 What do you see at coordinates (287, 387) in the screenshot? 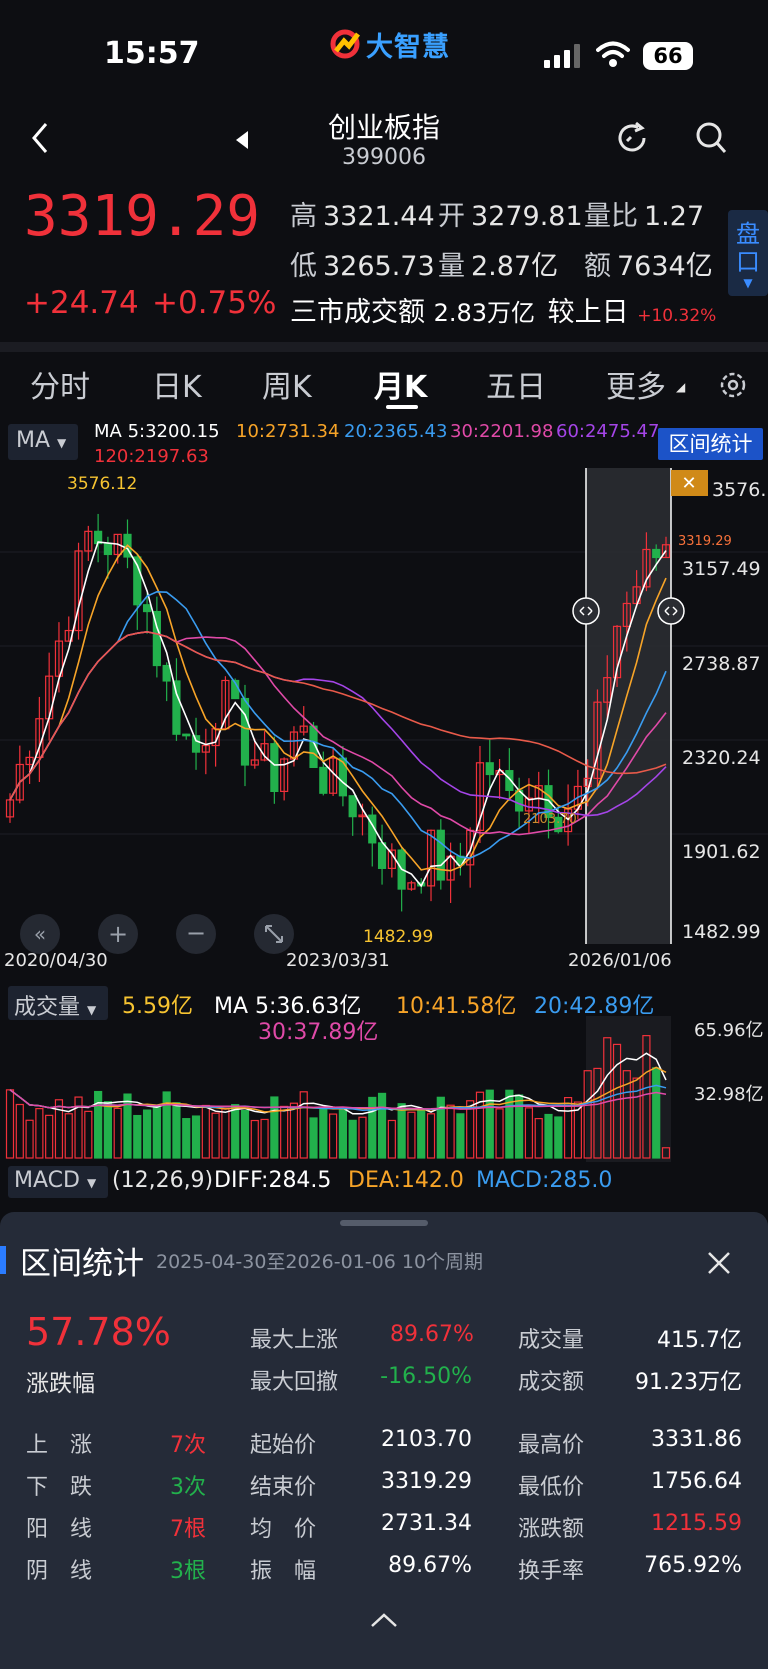
I see `tab-weekly: 周K` at bounding box center [287, 387].